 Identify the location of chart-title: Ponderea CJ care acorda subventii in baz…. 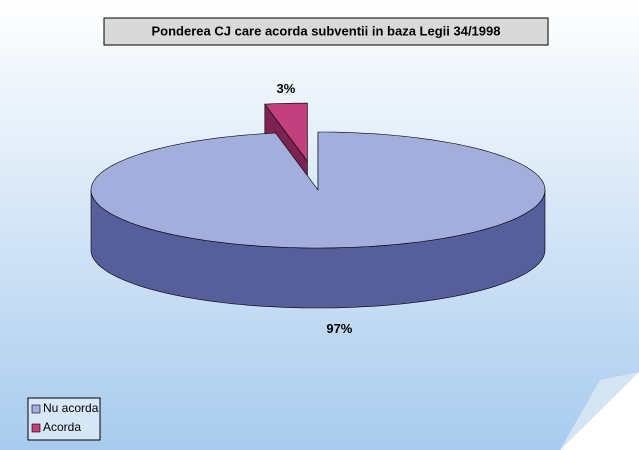
(326, 30).